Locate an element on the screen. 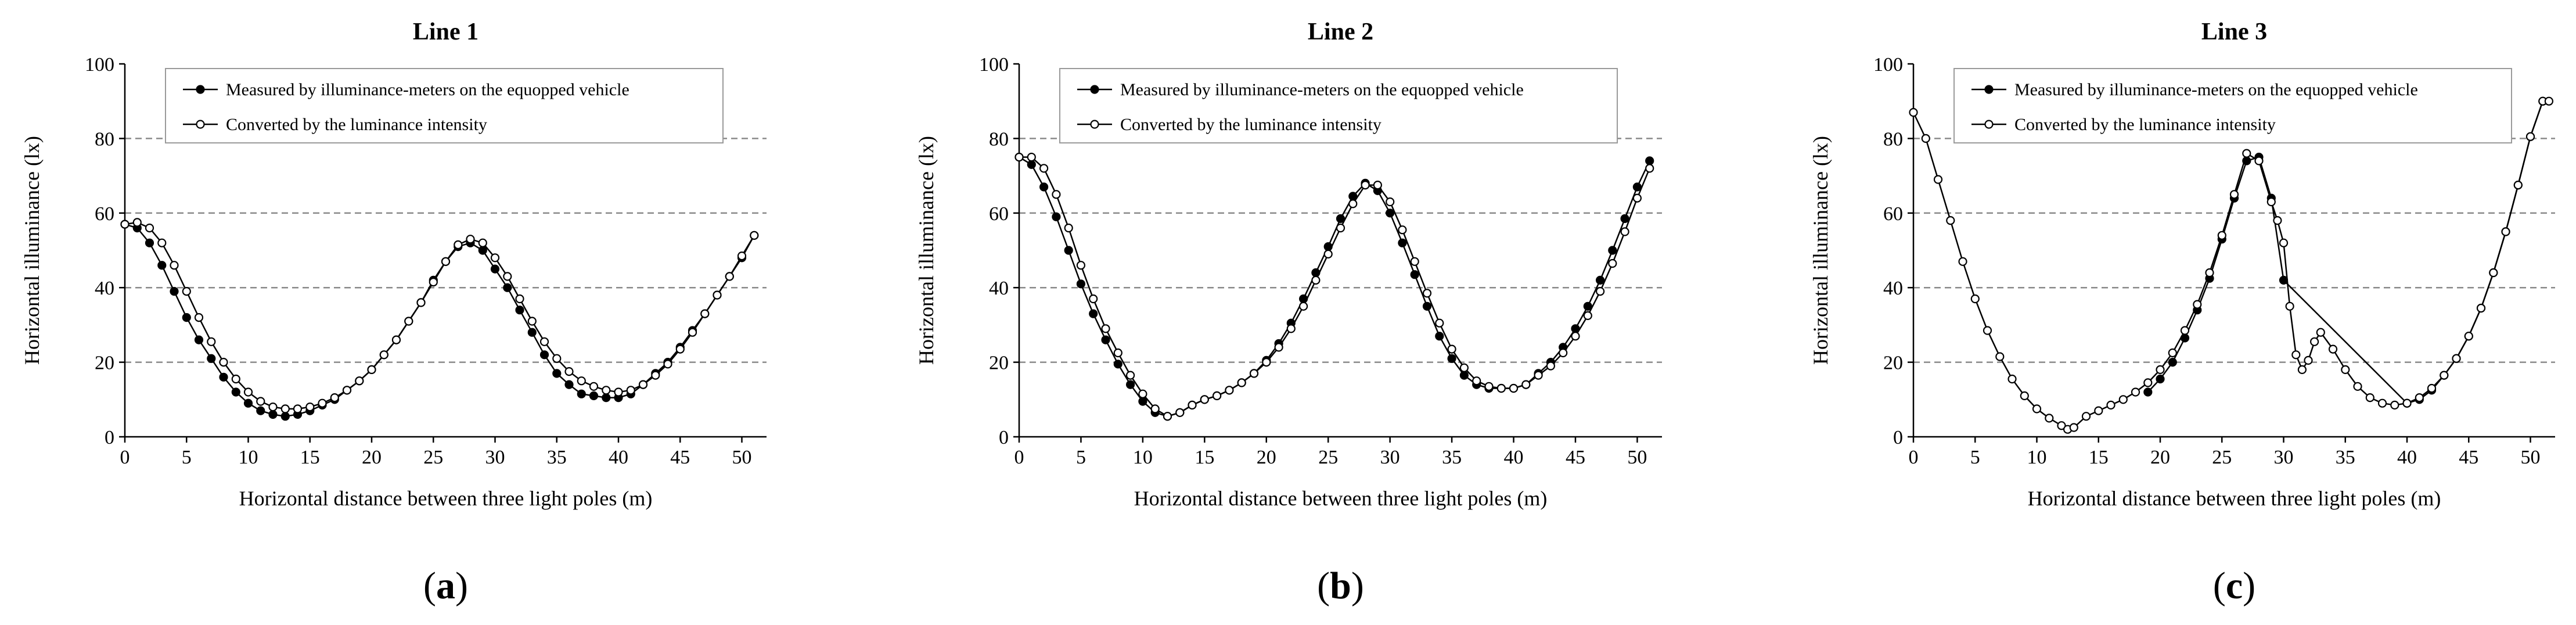  y-tick-label: 60 is located at coordinates (999, 214).